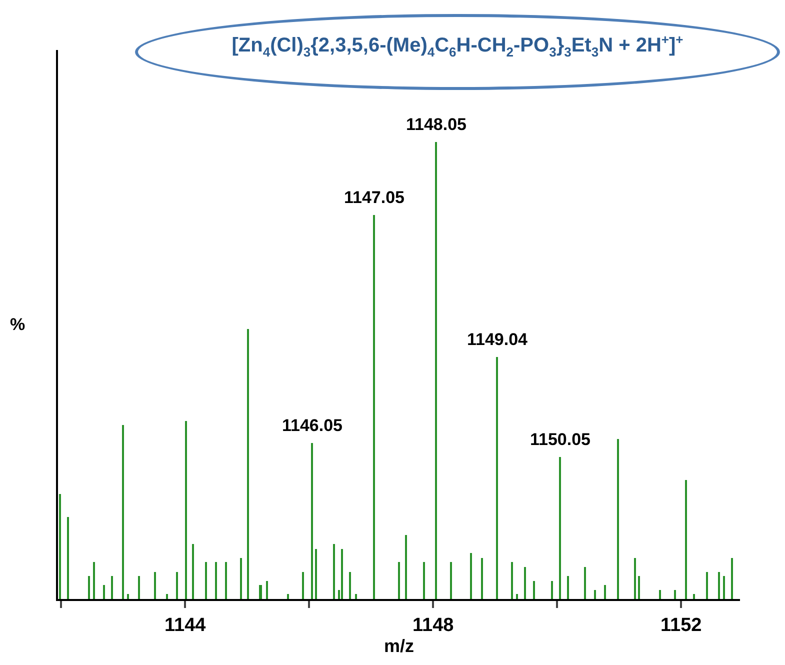 The image size is (785, 665). What do you see at coordinates (560, 439) in the screenshot?
I see `annotation: 1150.05` at bounding box center [560, 439].